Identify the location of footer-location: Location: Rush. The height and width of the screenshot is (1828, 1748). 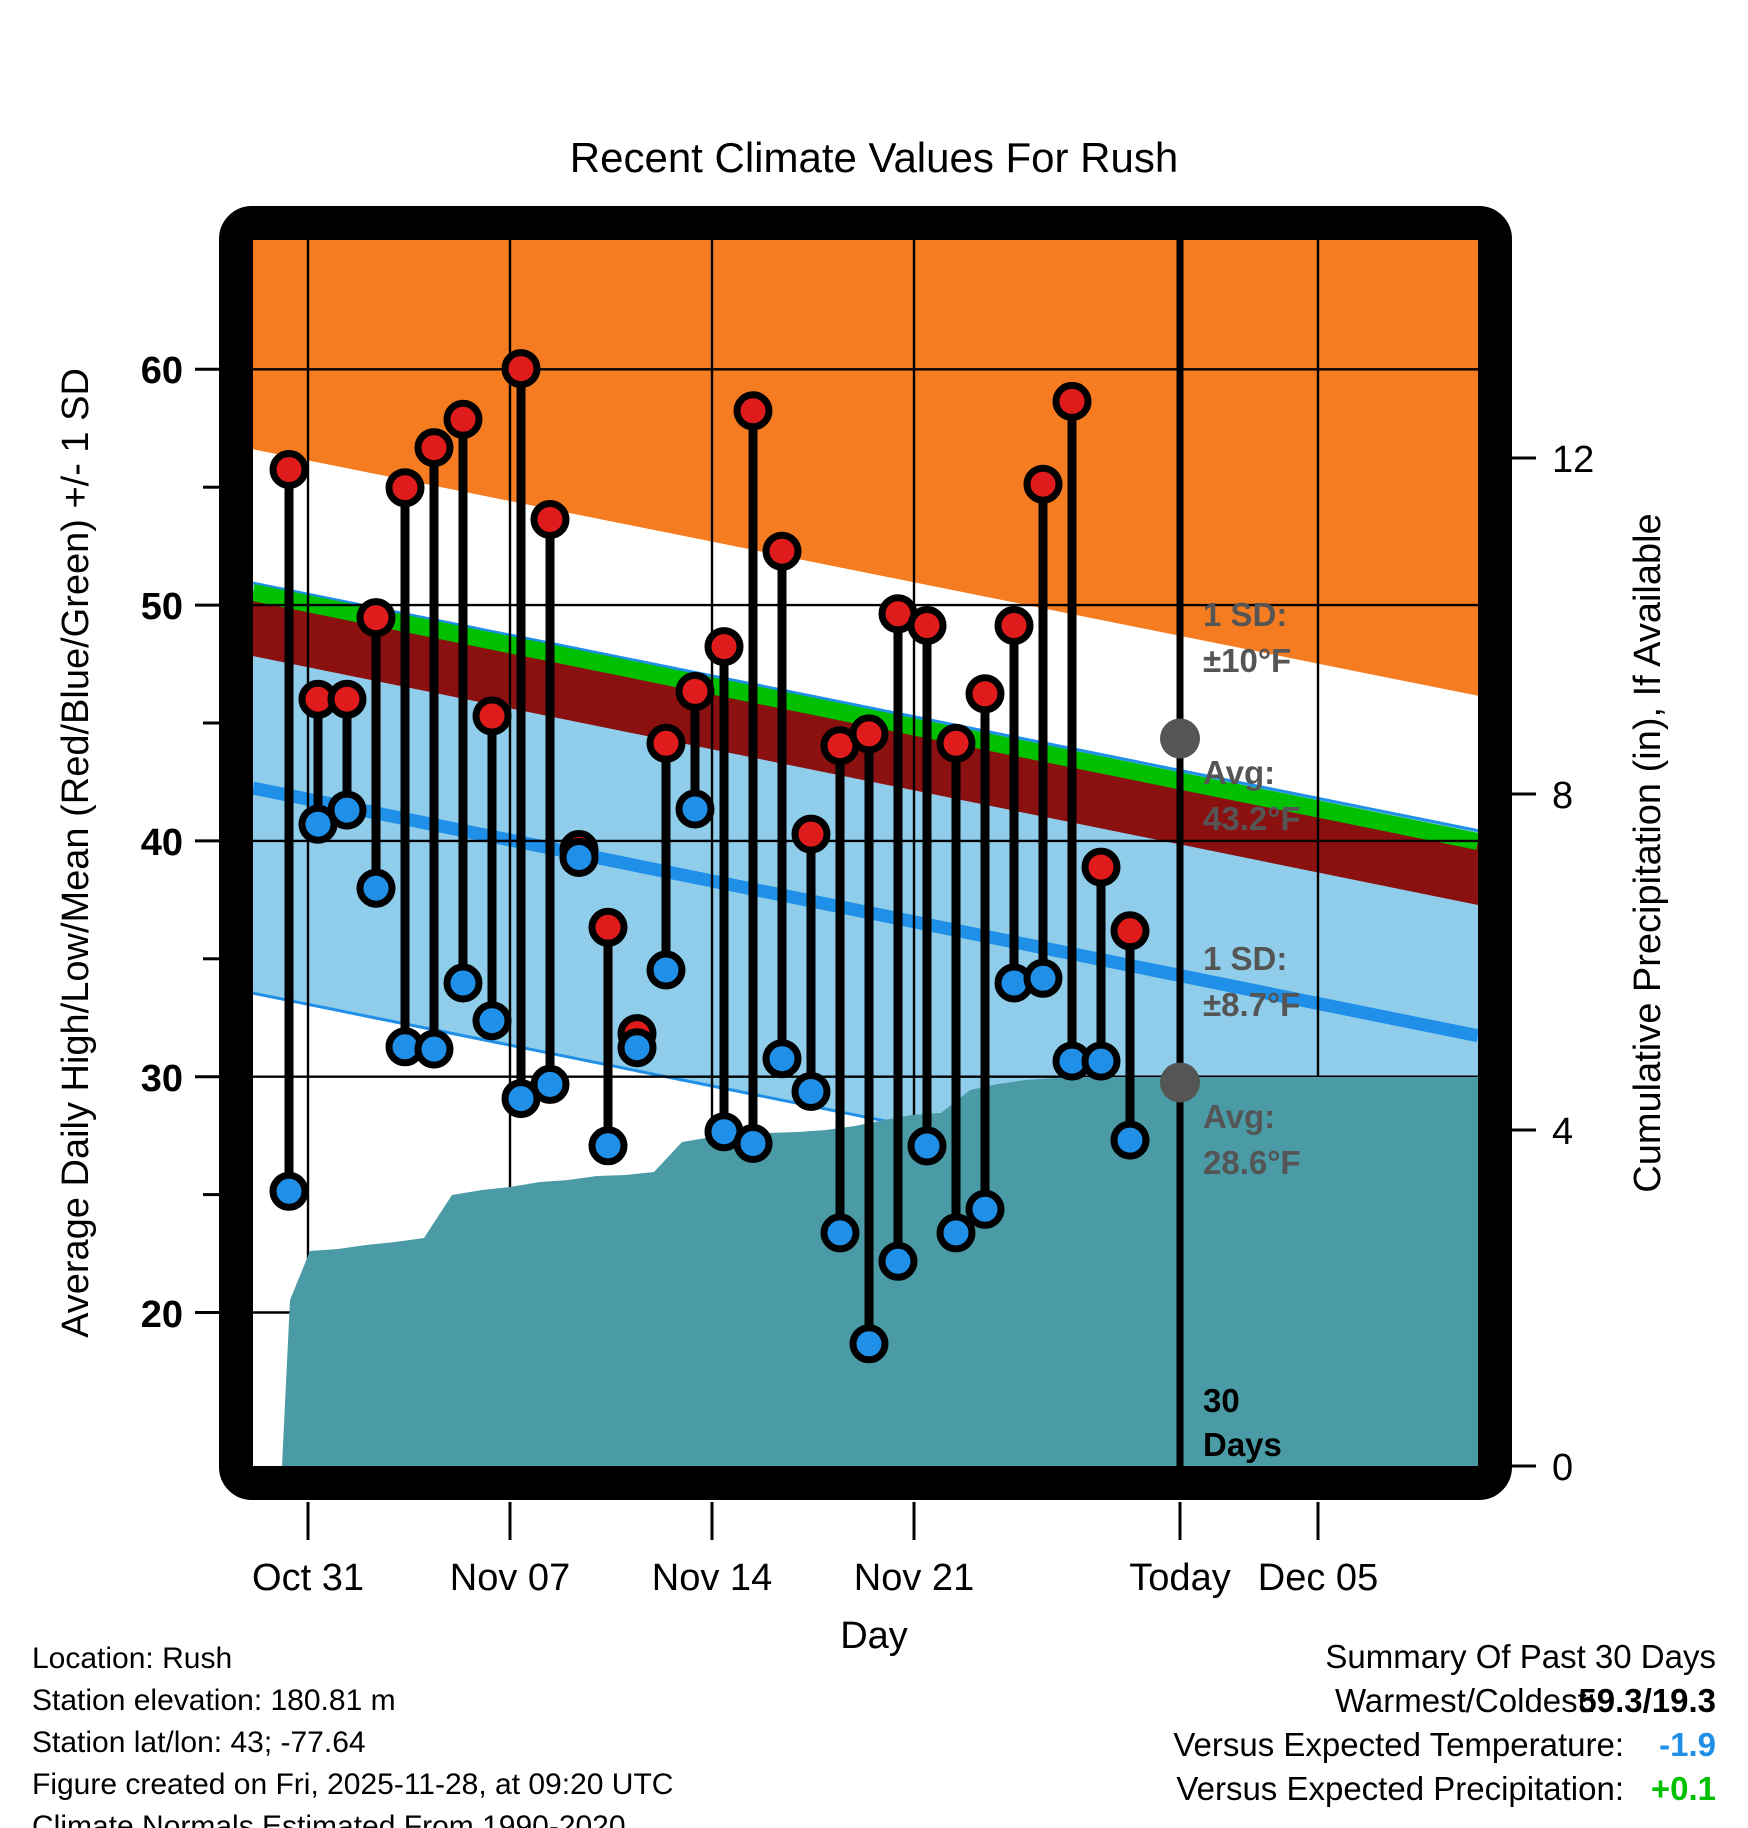
(132, 1658).